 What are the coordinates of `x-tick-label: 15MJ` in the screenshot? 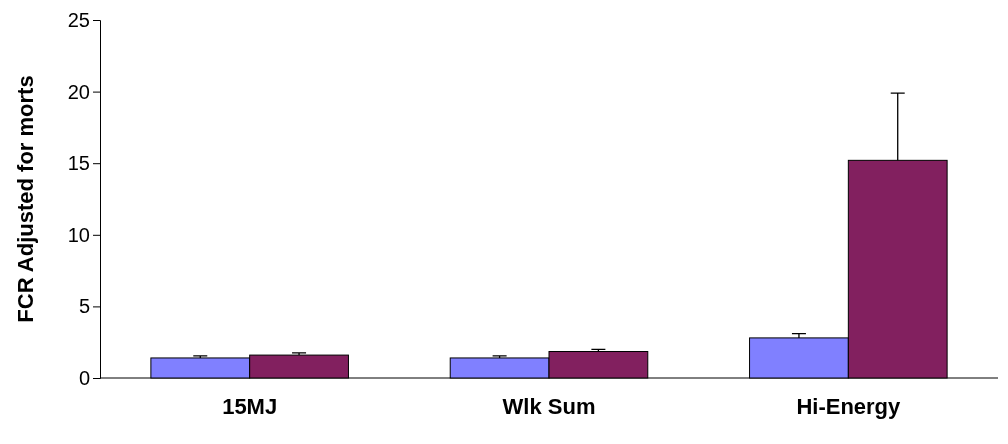 It's located at (250, 406).